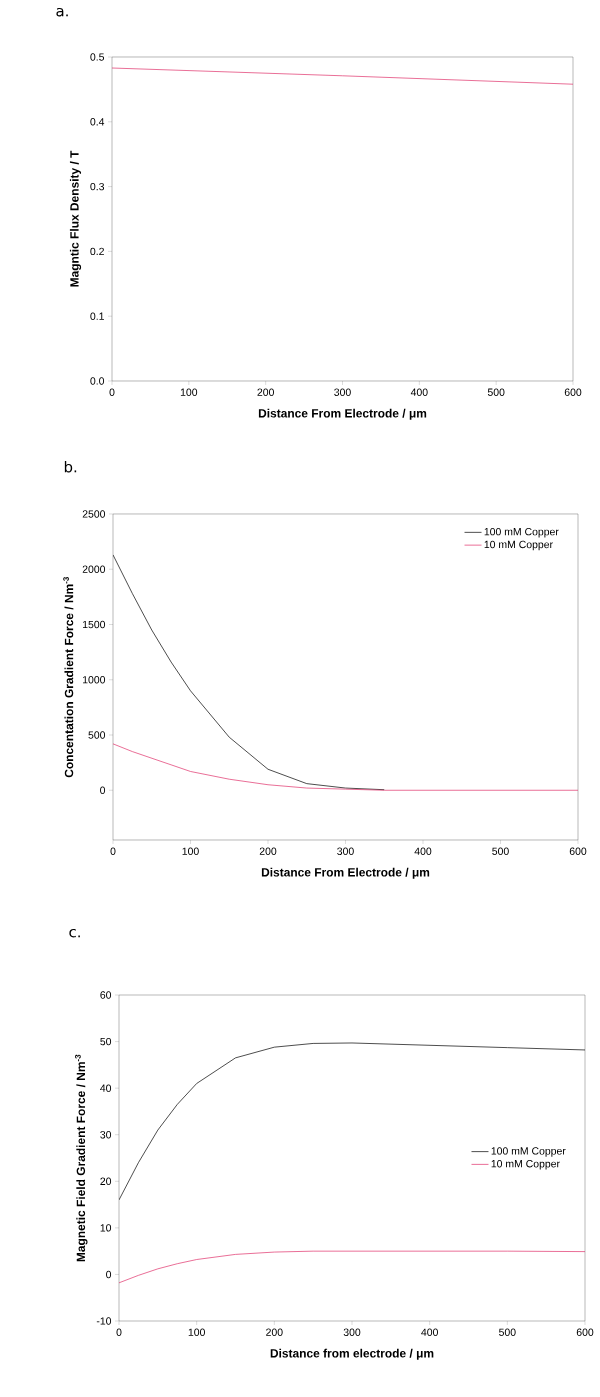 The height and width of the screenshot is (1397, 600). What do you see at coordinates (94, 569) in the screenshot?
I see `y-tick-label: 2000` at bounding box center [94, 569].